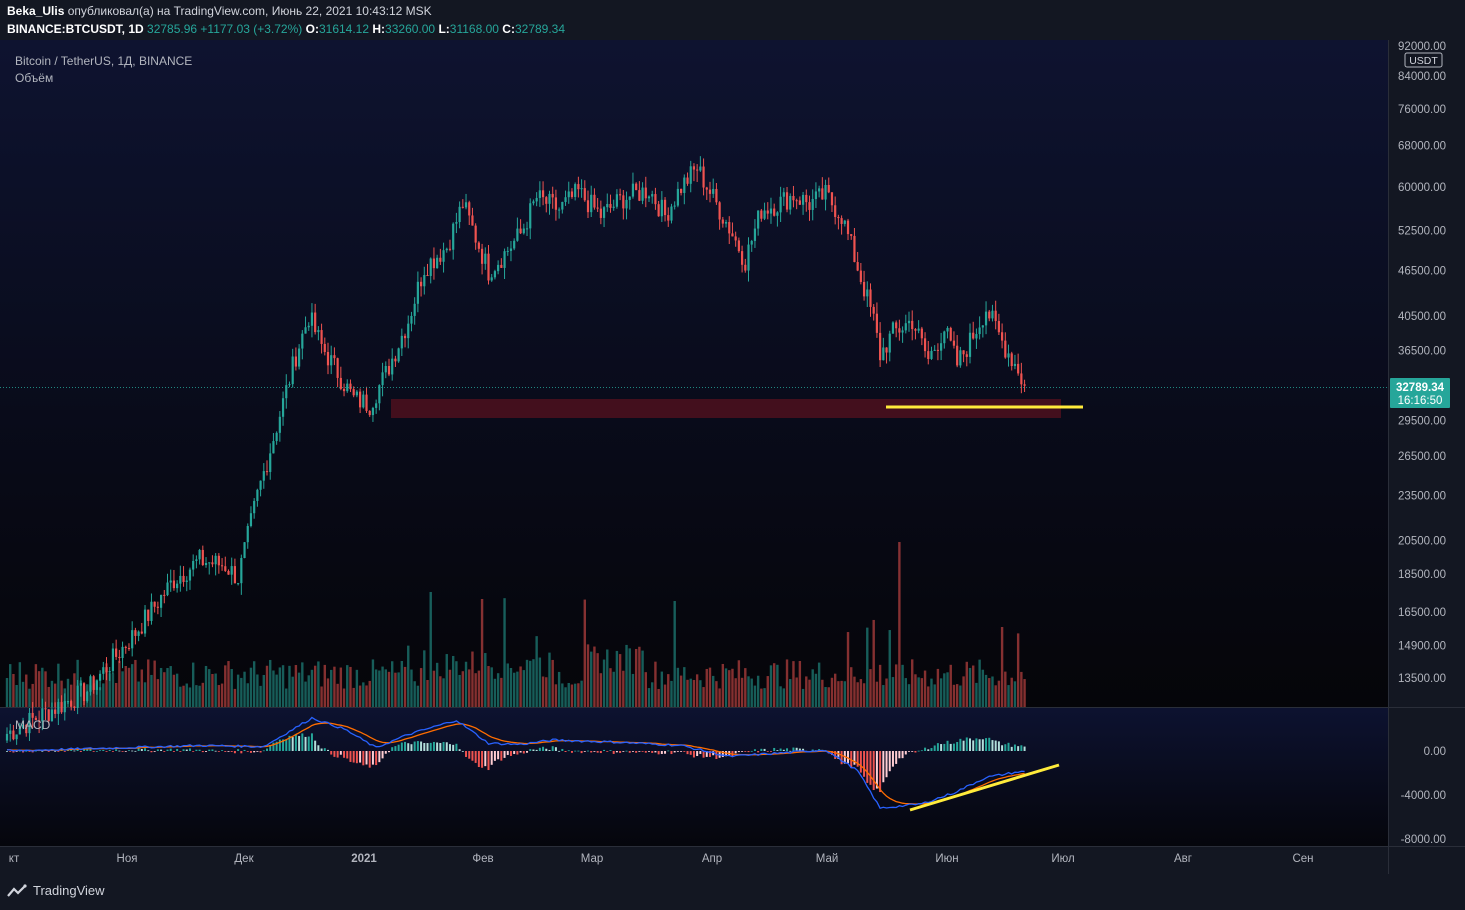  I want to click on currency-label: USDT, so click(1423, 61).